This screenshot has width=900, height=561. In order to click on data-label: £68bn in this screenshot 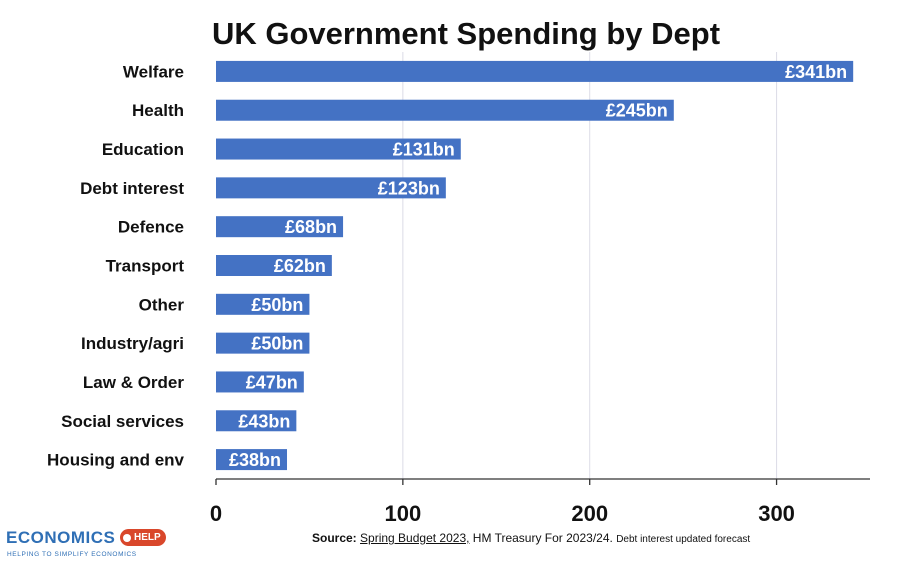, I will do `click(311, 227)`.